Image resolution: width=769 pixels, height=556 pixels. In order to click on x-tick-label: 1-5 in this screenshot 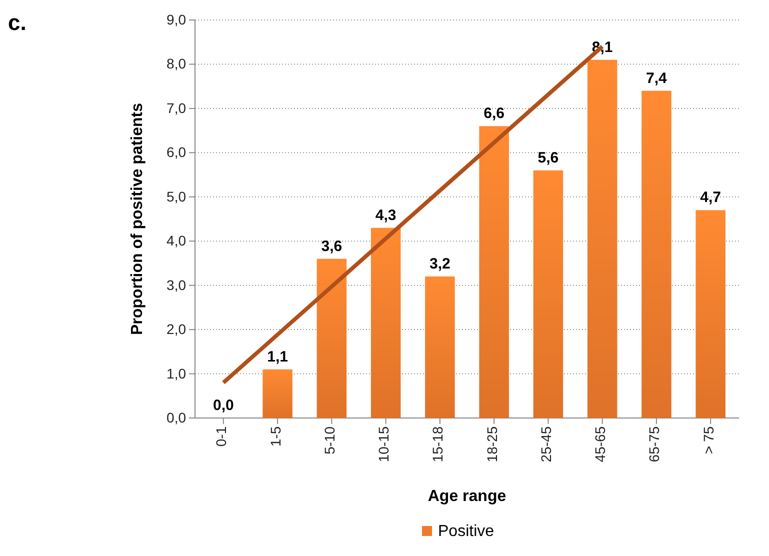, I will do `click(275, 436)`.